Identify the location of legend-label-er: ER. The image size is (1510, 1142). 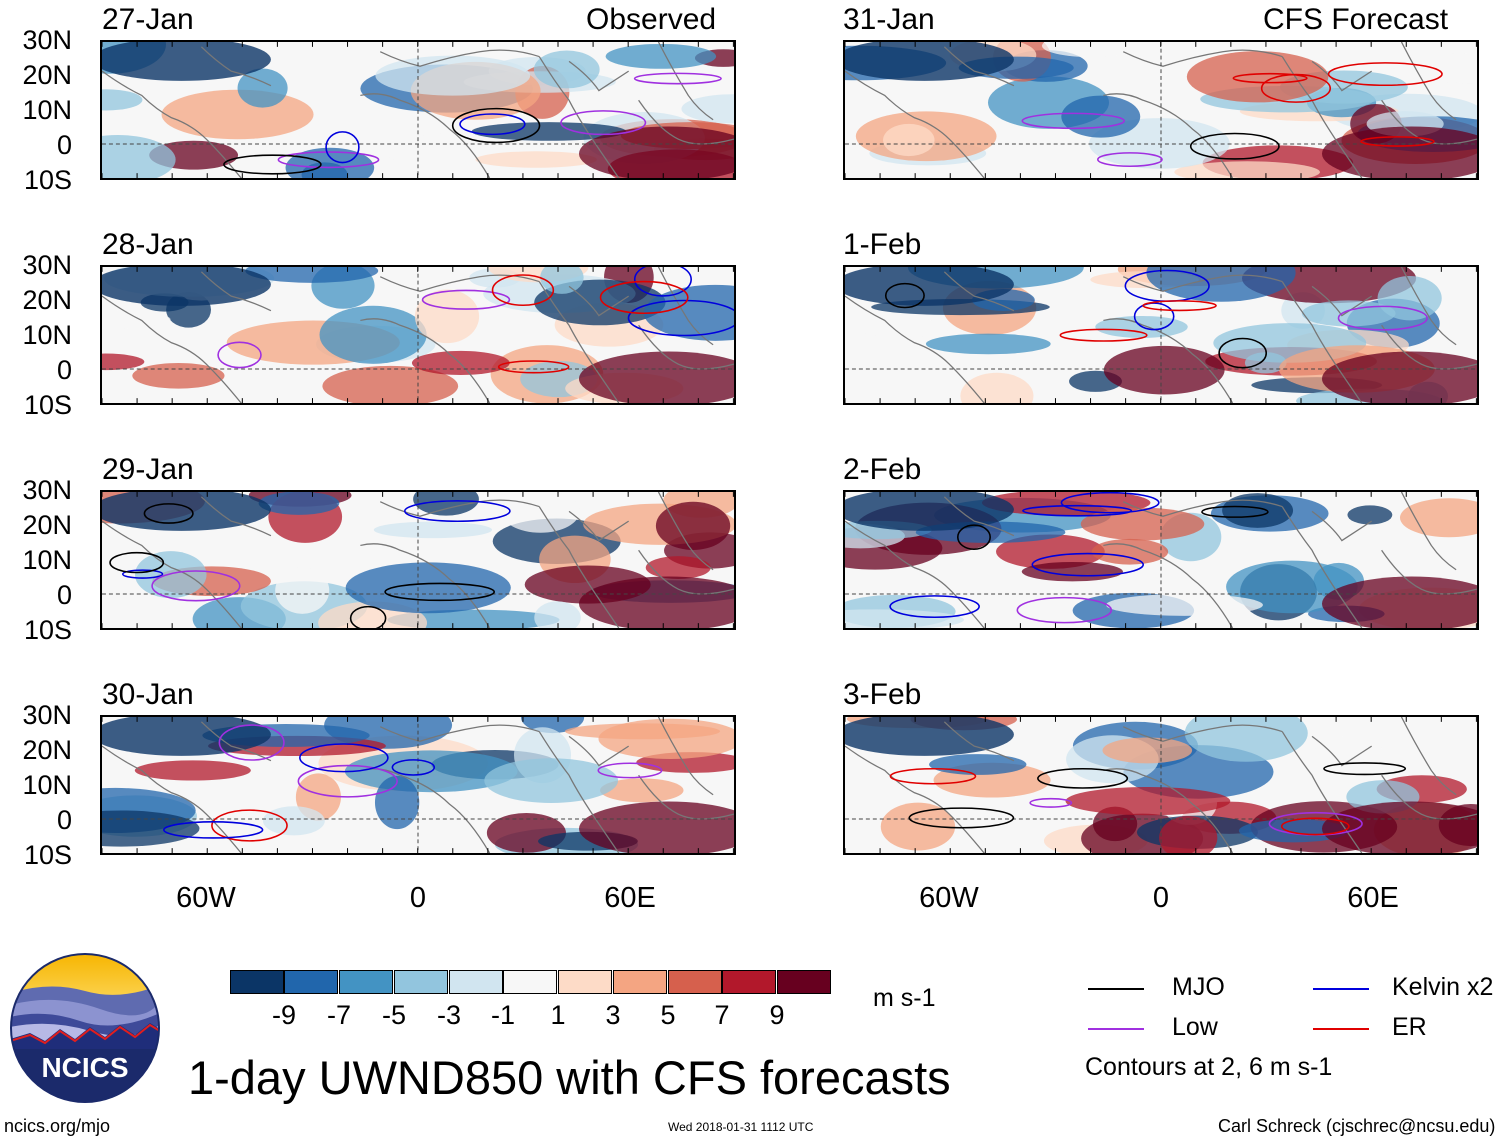
(1409, 1027).